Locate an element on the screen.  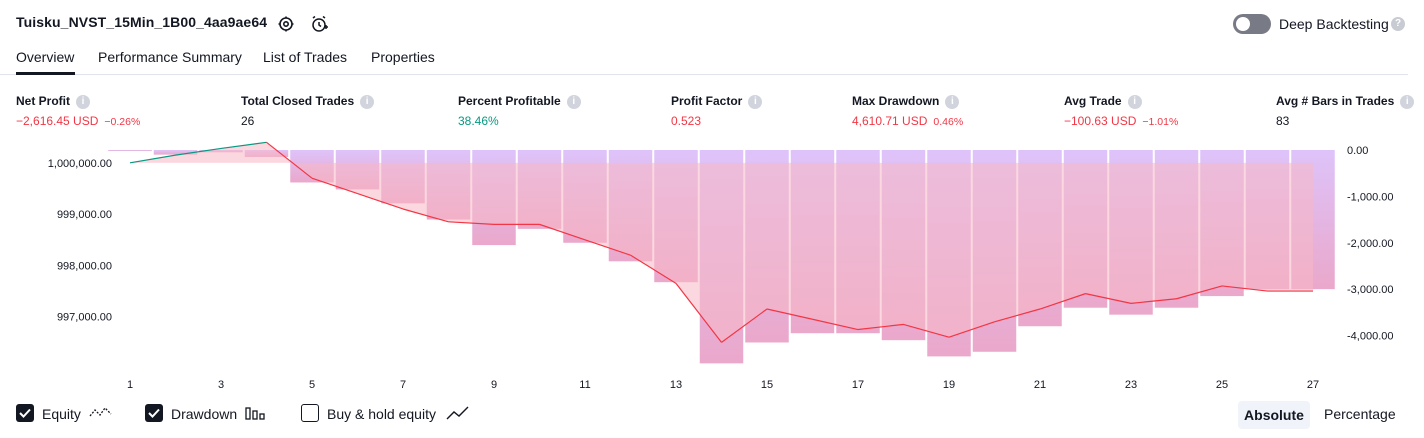
right-axis-tick-label: -4,000.00 is located at coordinates (1370, 337).